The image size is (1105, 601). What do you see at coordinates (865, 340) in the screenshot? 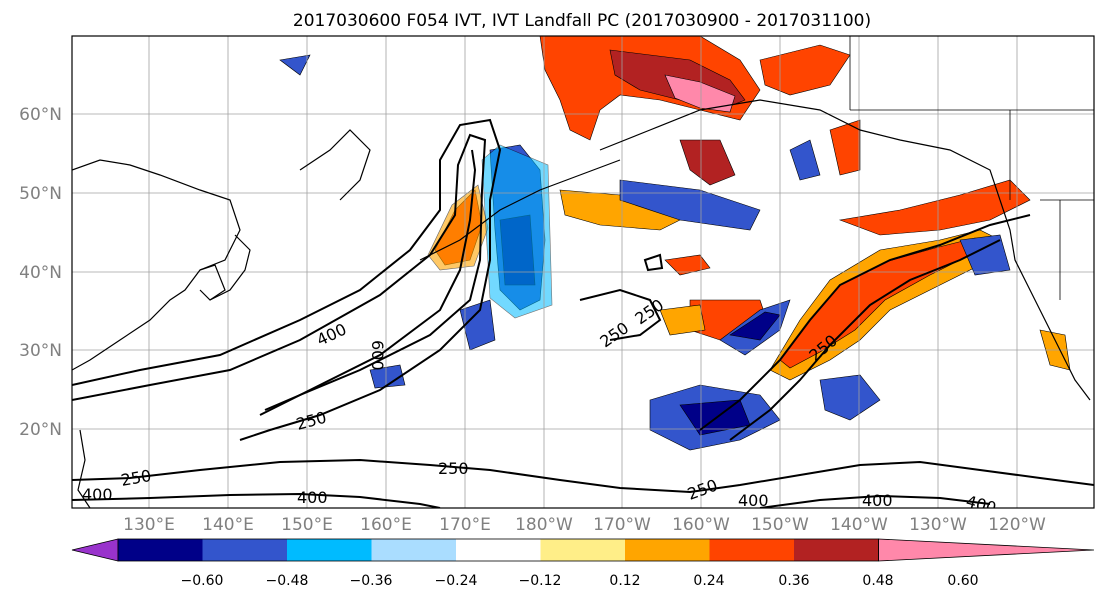
I see `contour-250-east-lower` at bounding box center [865, 340].